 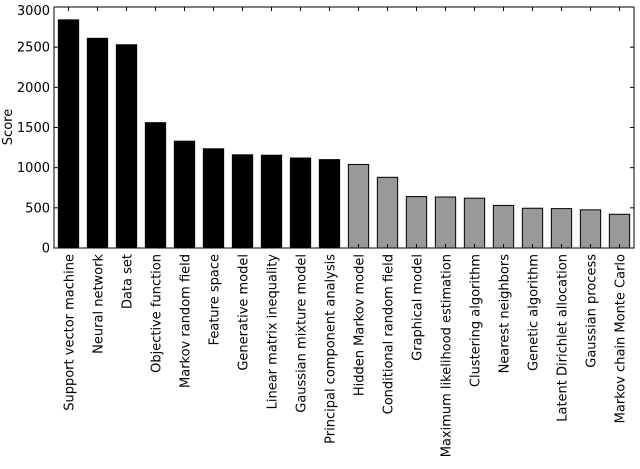 I want to click on y-tick-label: 1000, so click(x=33, y=168).